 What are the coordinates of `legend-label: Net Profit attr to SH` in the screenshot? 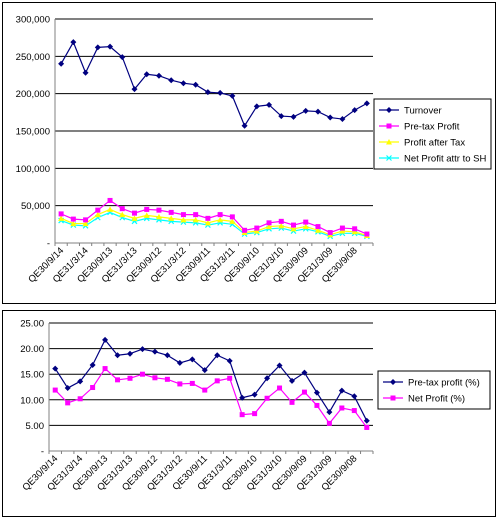 It's located at (445, 159).